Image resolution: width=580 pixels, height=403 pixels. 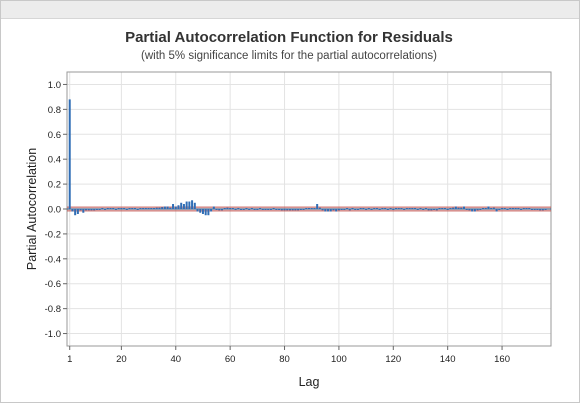 What do you see at coordinates (284, 359) in the screenshot?
I see `x-tick-label: 80` at bounding box center [284, 359].